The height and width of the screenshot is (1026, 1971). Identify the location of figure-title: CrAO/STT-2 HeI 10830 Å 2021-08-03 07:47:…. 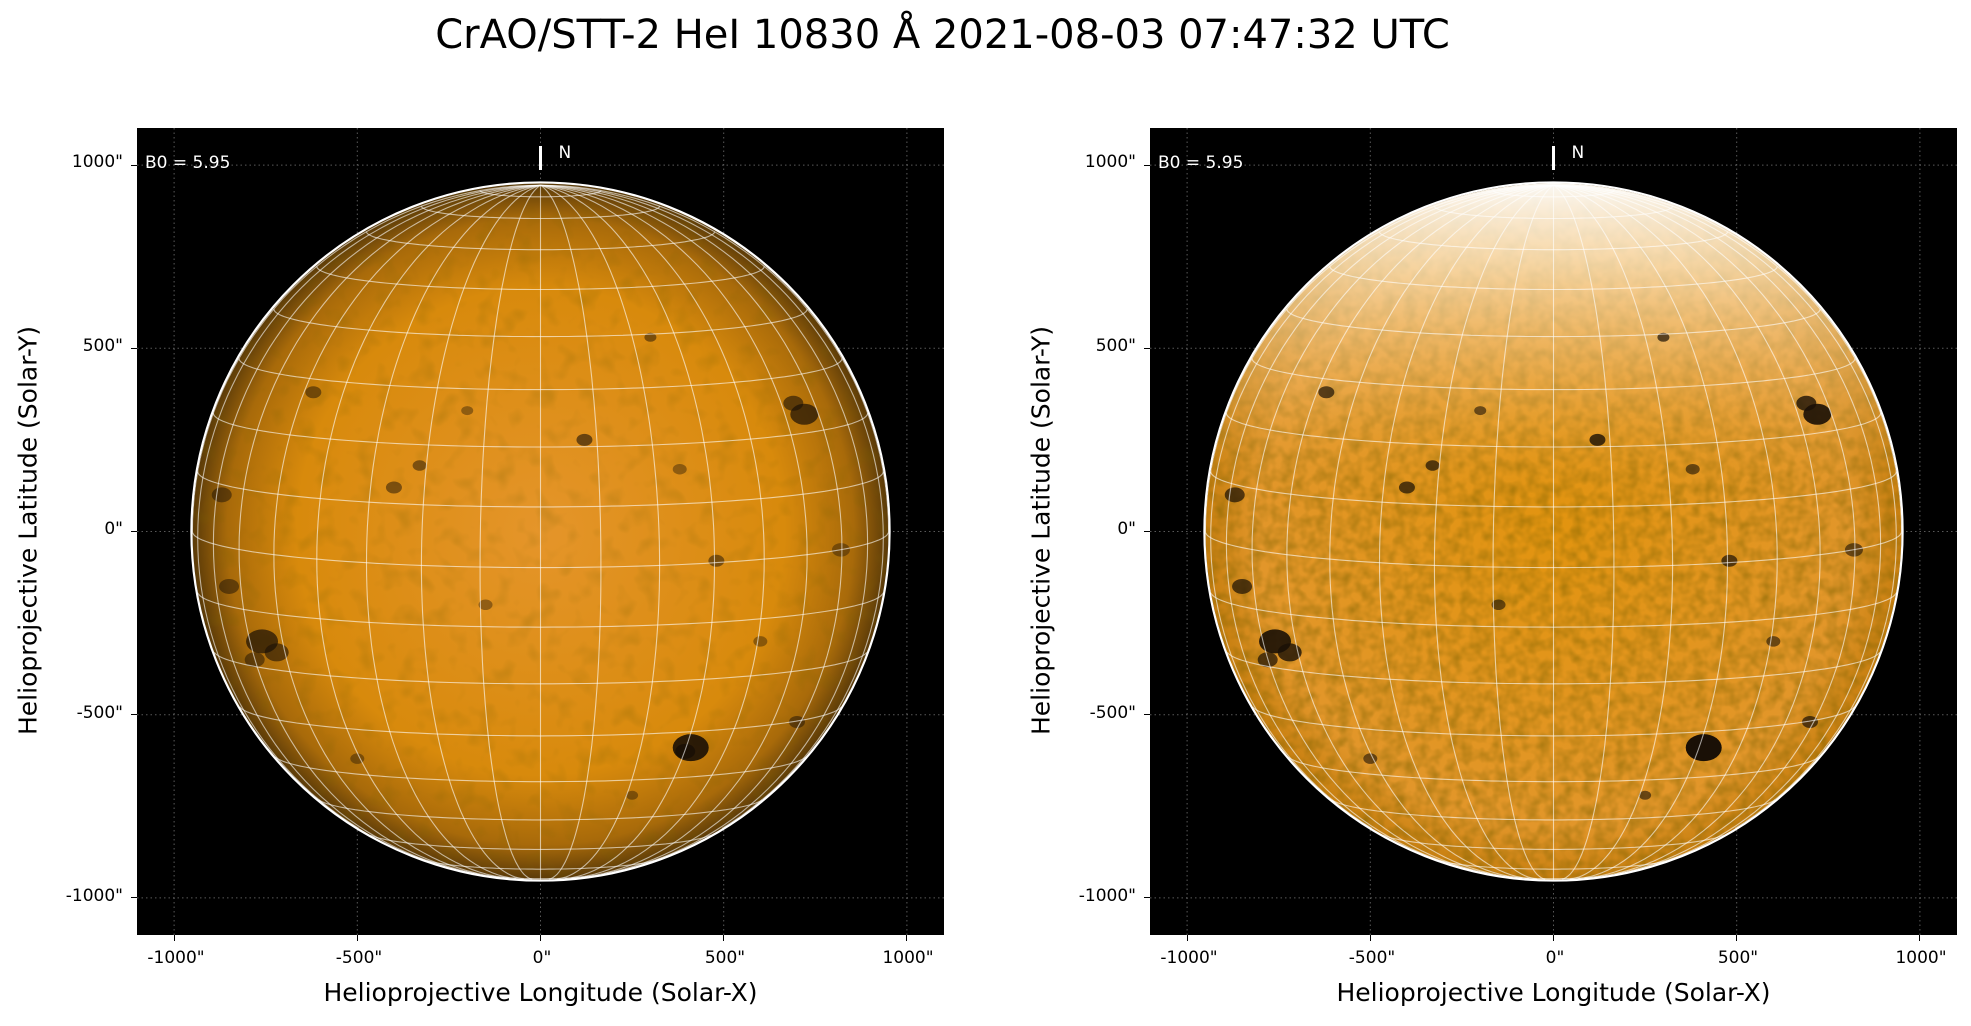
(942, 35).